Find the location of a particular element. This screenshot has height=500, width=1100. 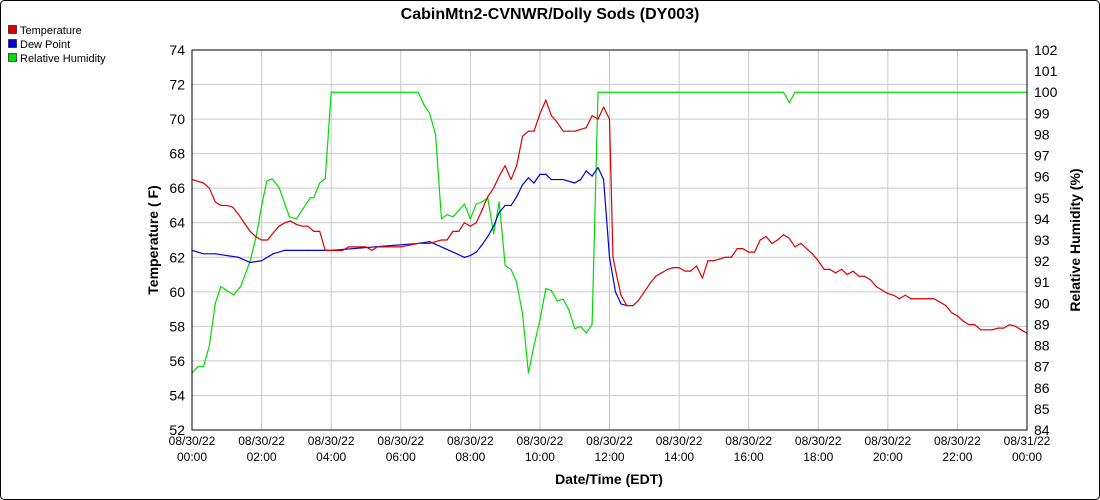

y-right-tick-label: 86 is located at coordinates (1042, 388).